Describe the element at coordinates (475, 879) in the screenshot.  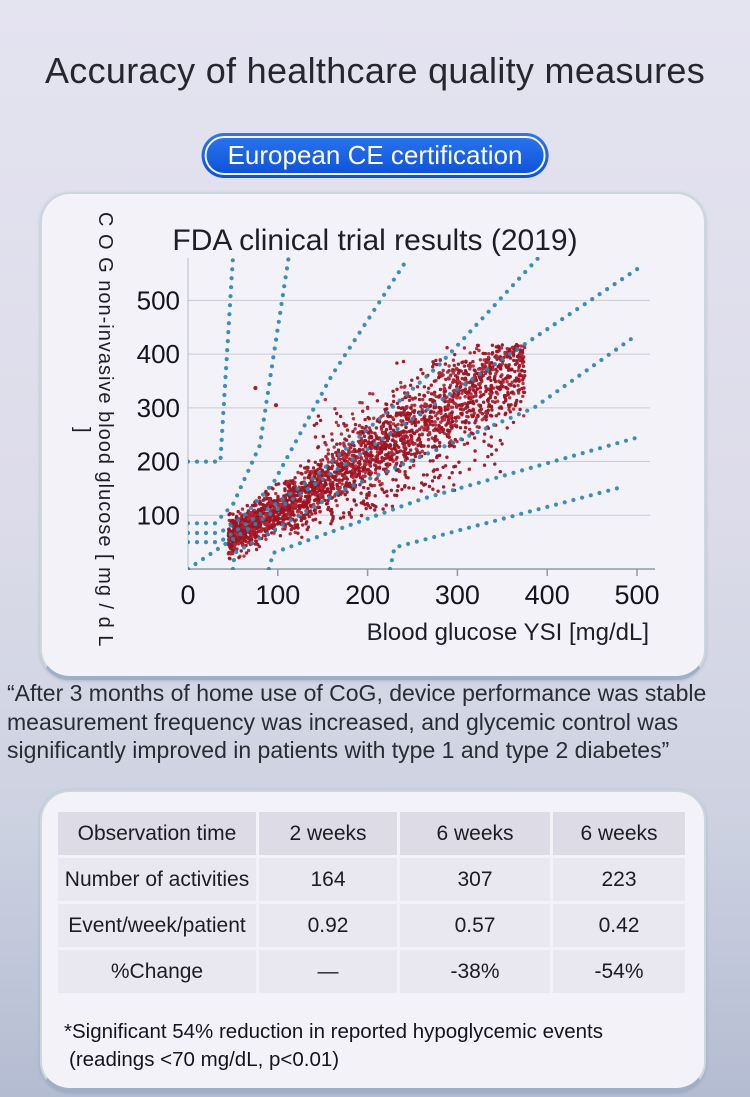
I see `table-cell: 307` at that location.